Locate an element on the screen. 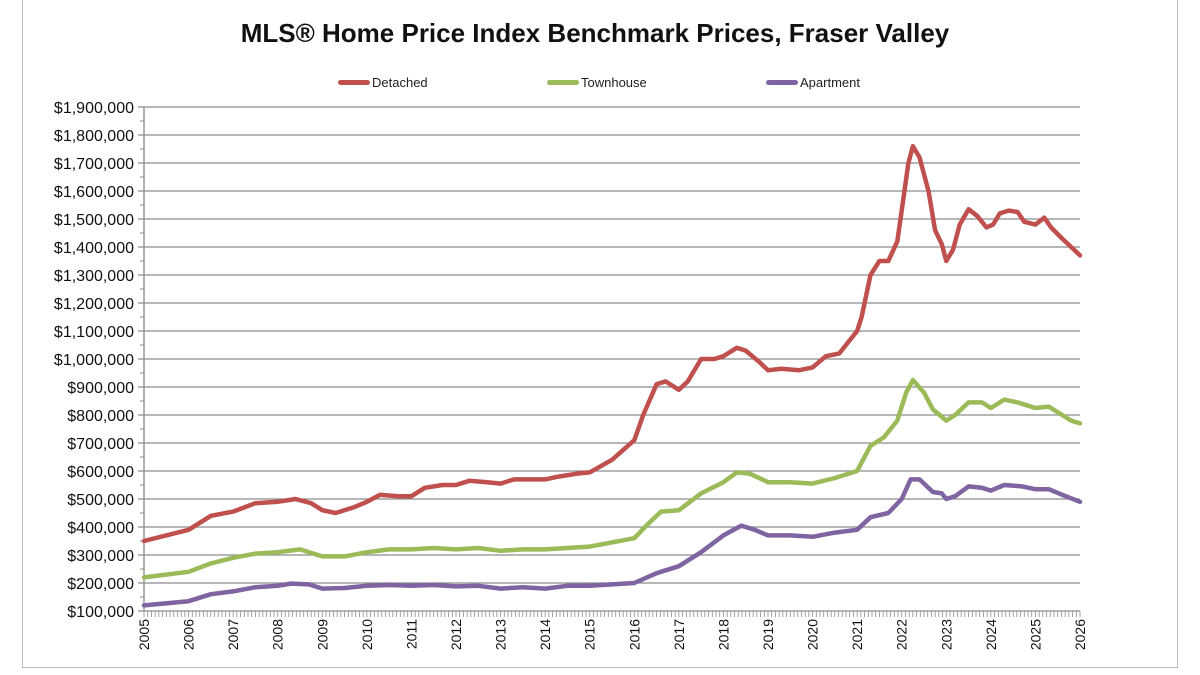  x-tick-label: 2015 is located at coordinates (590, 634).